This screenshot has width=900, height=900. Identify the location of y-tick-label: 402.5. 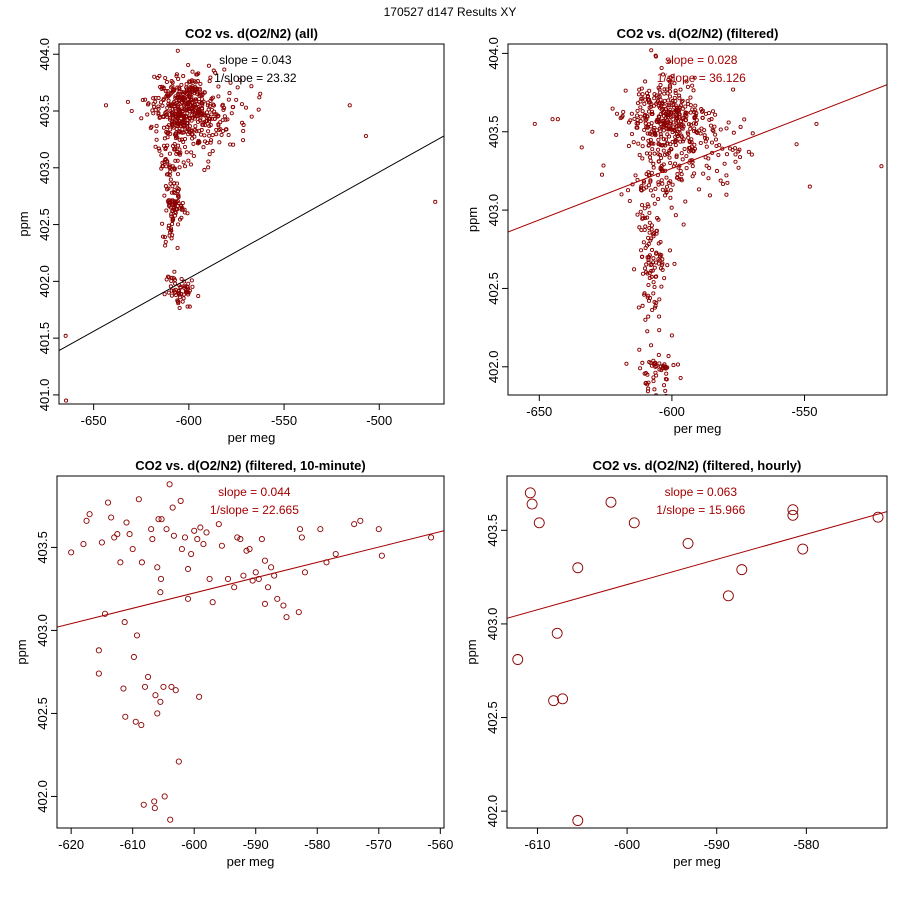
(492, 717).